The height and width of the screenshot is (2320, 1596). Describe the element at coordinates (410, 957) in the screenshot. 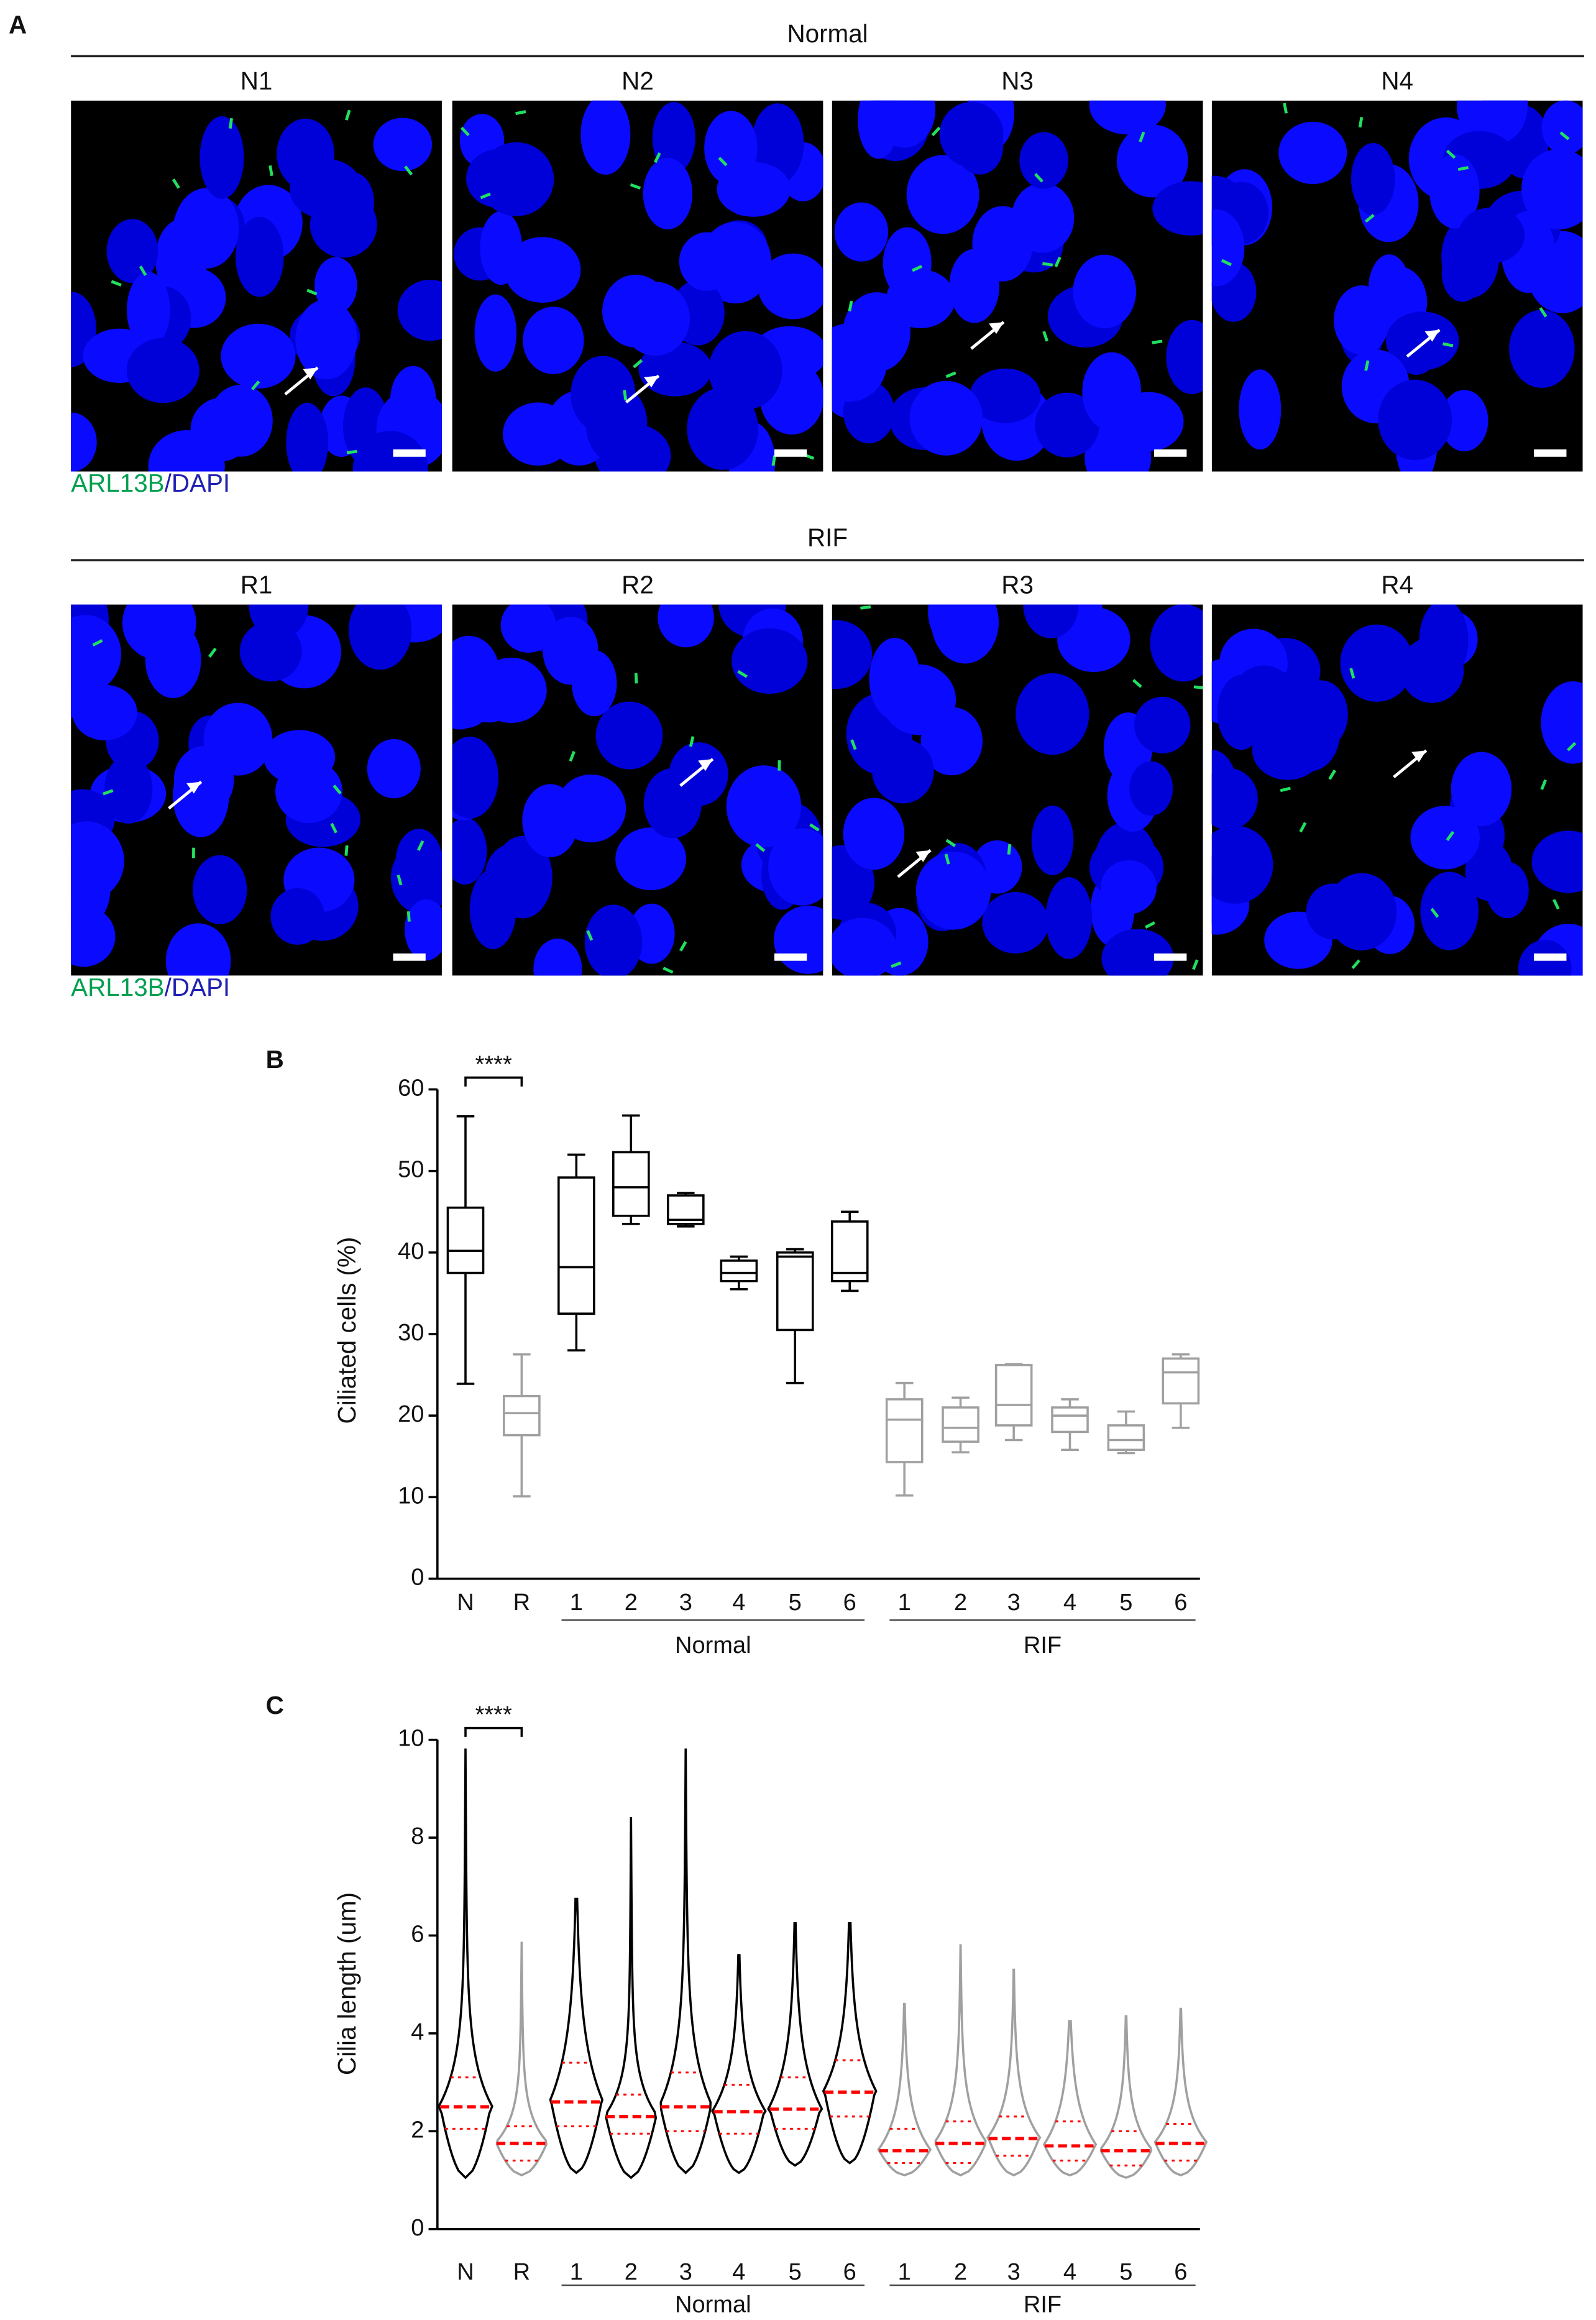

I see `scale-bar` at that location.